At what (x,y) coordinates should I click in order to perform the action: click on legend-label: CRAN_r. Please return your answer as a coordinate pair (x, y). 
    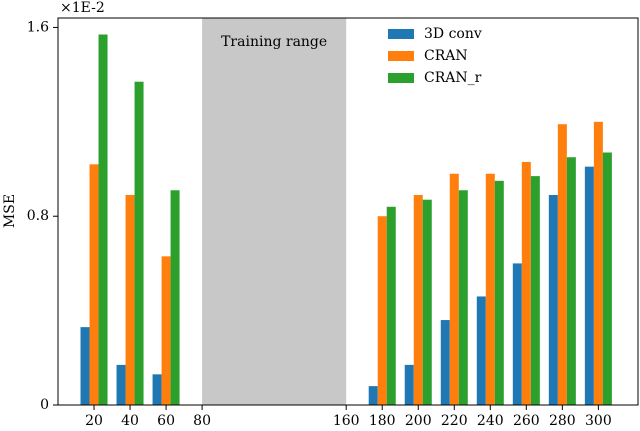
    Looking at the image, I should click on (453, 78).